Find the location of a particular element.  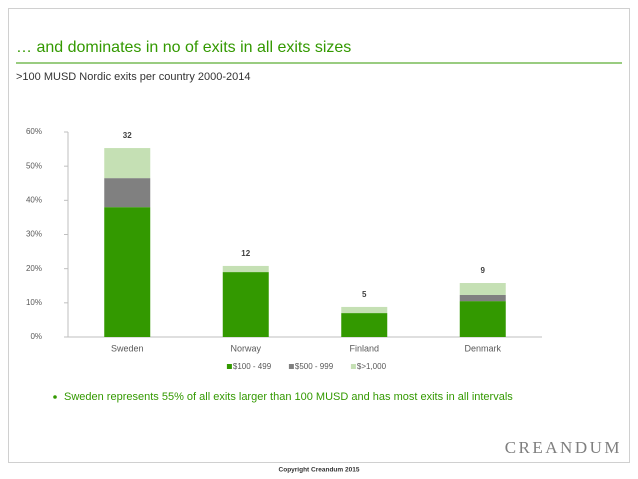

count-label: 5 is located at coordinates (364, 294).